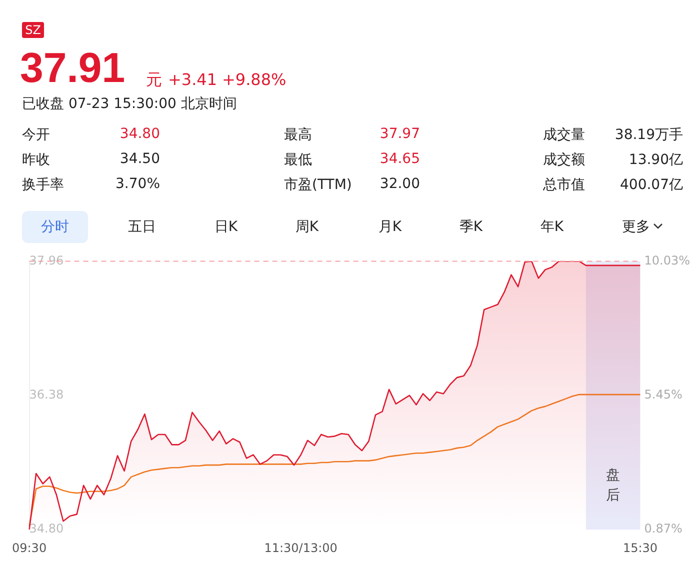  What do you see at coordinates (142, 227) in the screenshot?
I see `text: 五日` at bounding box center [142, 227].